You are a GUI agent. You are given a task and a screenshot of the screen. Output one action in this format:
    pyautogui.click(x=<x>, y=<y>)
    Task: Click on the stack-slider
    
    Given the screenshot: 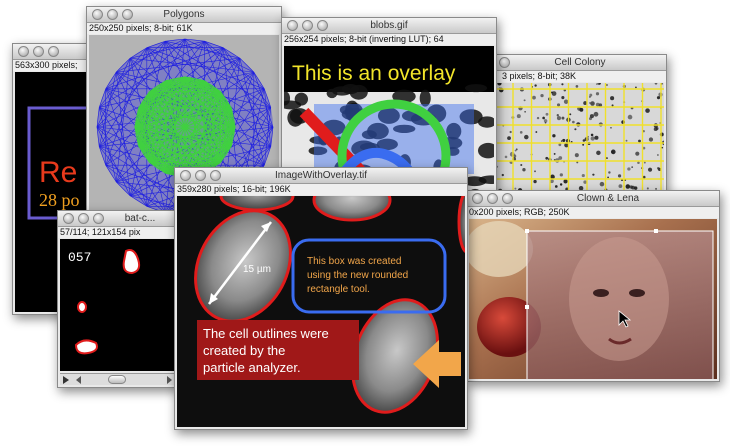 What is the action you would take?
    pyautogui.click(x=118, y=379)
    